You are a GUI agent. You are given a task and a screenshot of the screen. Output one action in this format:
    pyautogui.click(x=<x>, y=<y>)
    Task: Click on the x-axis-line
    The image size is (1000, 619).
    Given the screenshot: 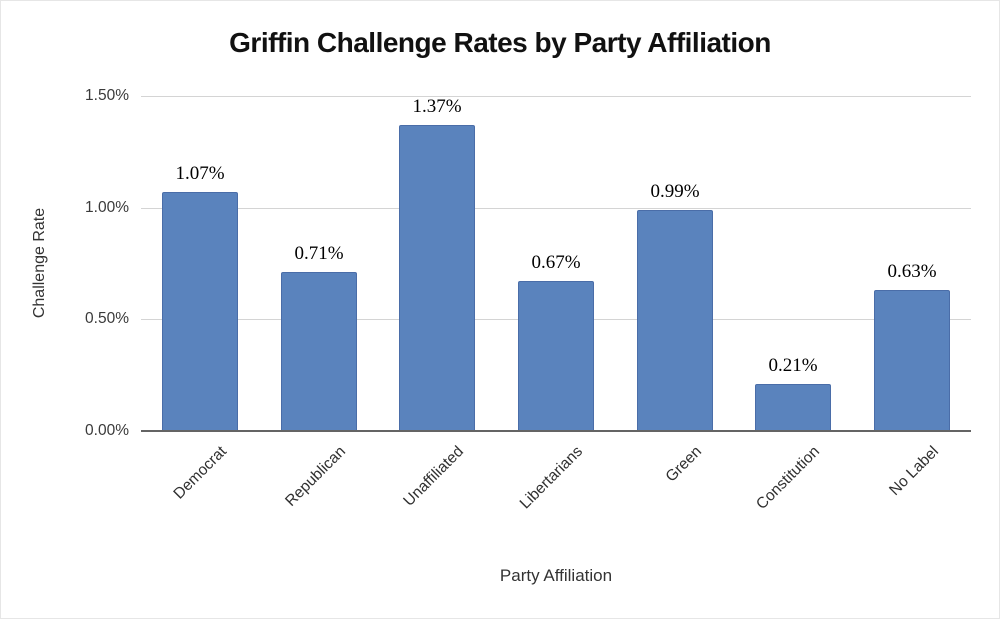 What is the action you would take?
    pyautogui.click(x=556, y=431)
    